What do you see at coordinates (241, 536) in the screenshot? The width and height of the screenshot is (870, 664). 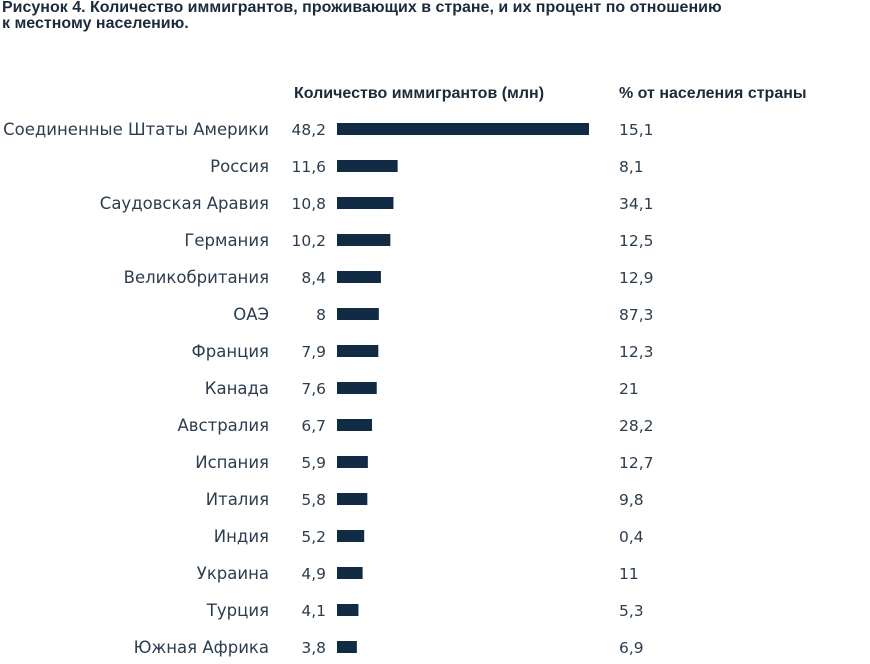 I see `category-label: Индия` at bounding box center [241, 536].